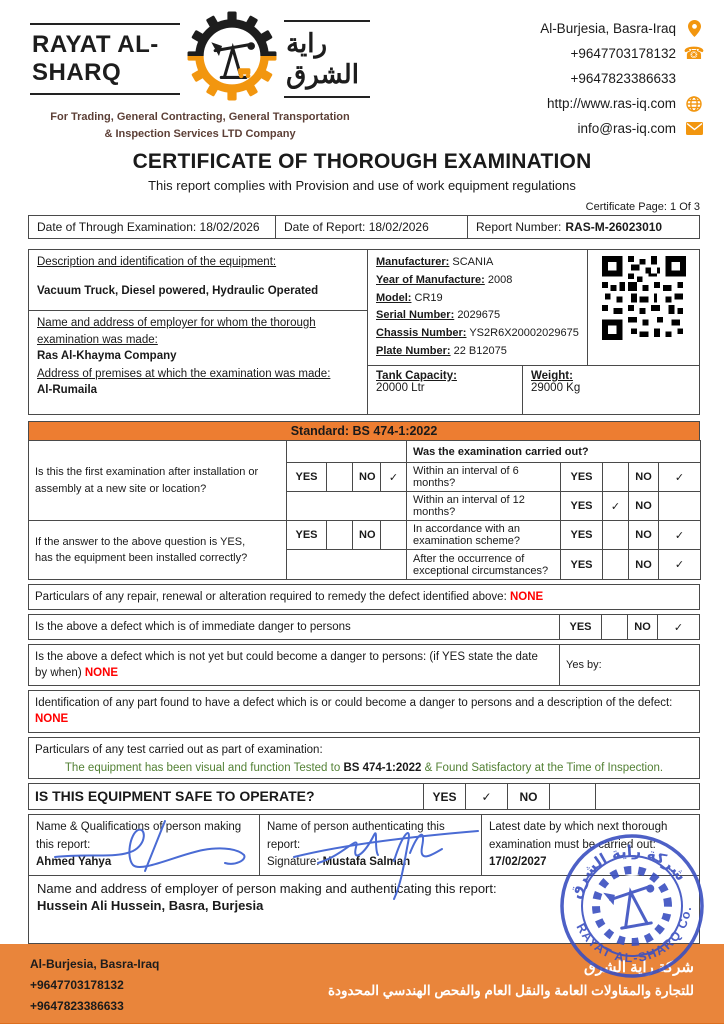  Describe the element at coordinates (77, 1006) in the screenshot. I see `footer-phone-2: +9647823386633` at that location.